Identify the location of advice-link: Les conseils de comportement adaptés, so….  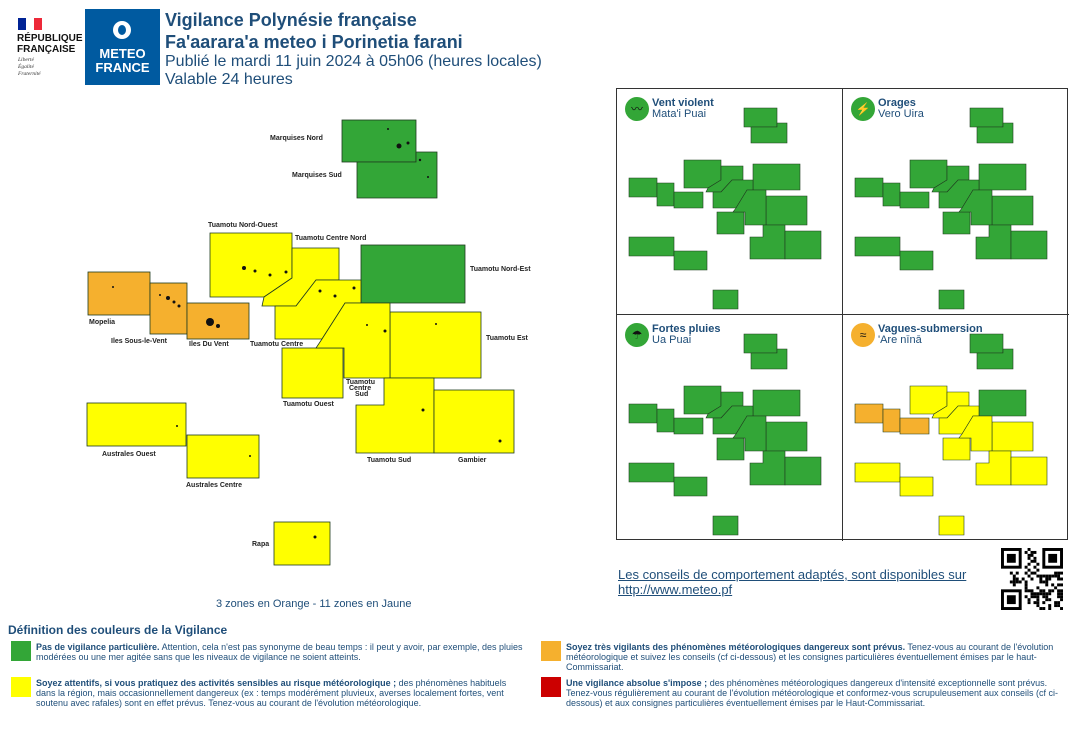
(792, 582).